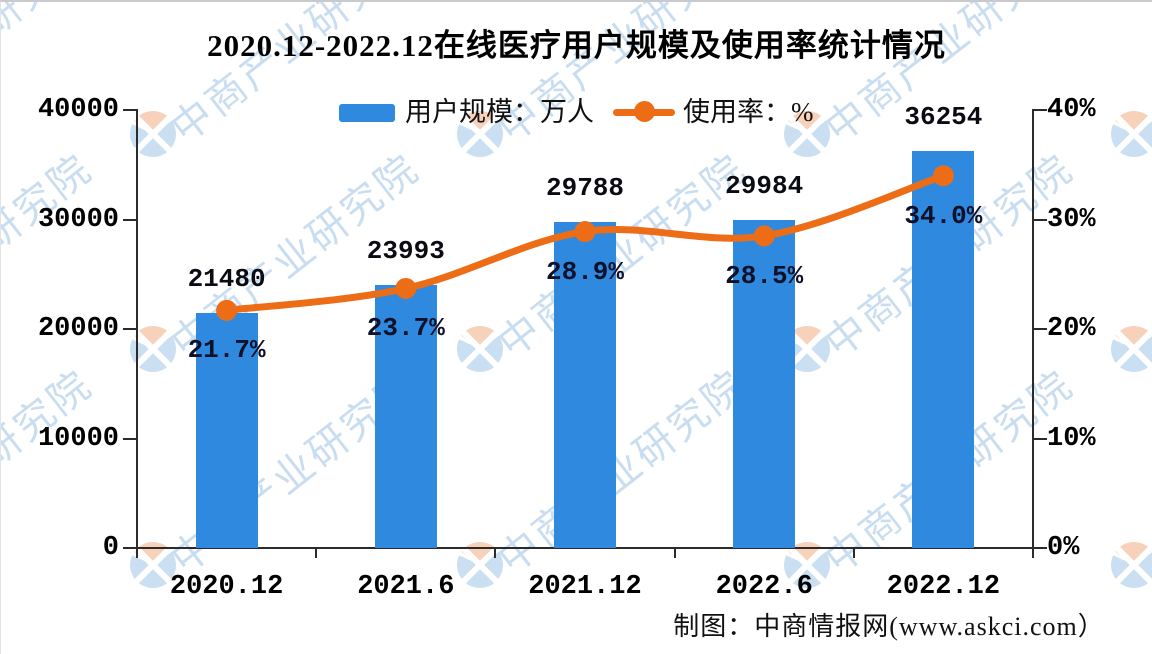 The width and height of the screenshot is (1152, 654). I want to click on x-axis-label: 2022.12, so click(943, 587).